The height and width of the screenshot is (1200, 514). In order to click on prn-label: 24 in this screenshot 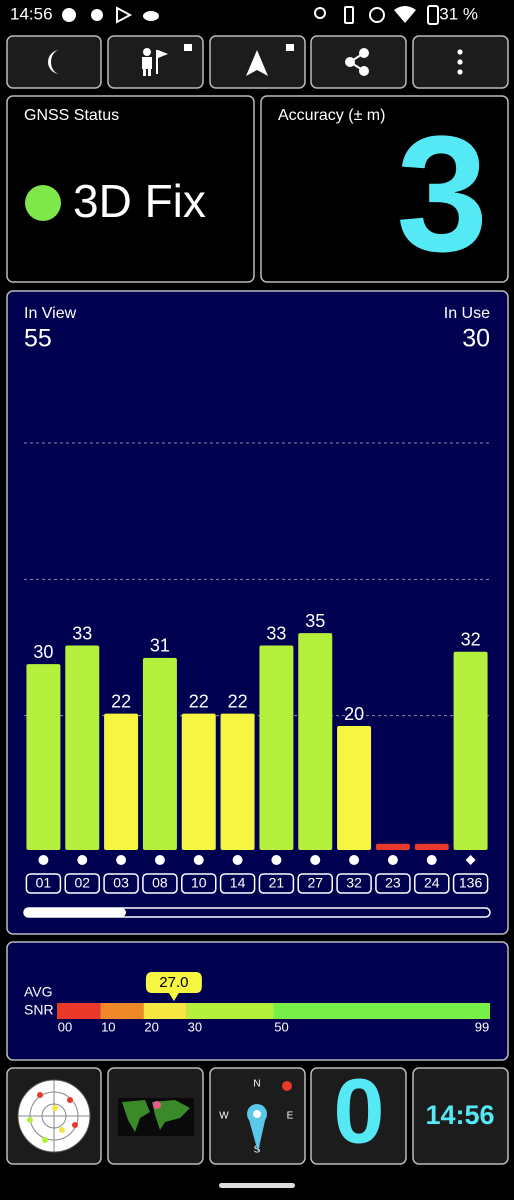, I will do `click(432, 883)`.